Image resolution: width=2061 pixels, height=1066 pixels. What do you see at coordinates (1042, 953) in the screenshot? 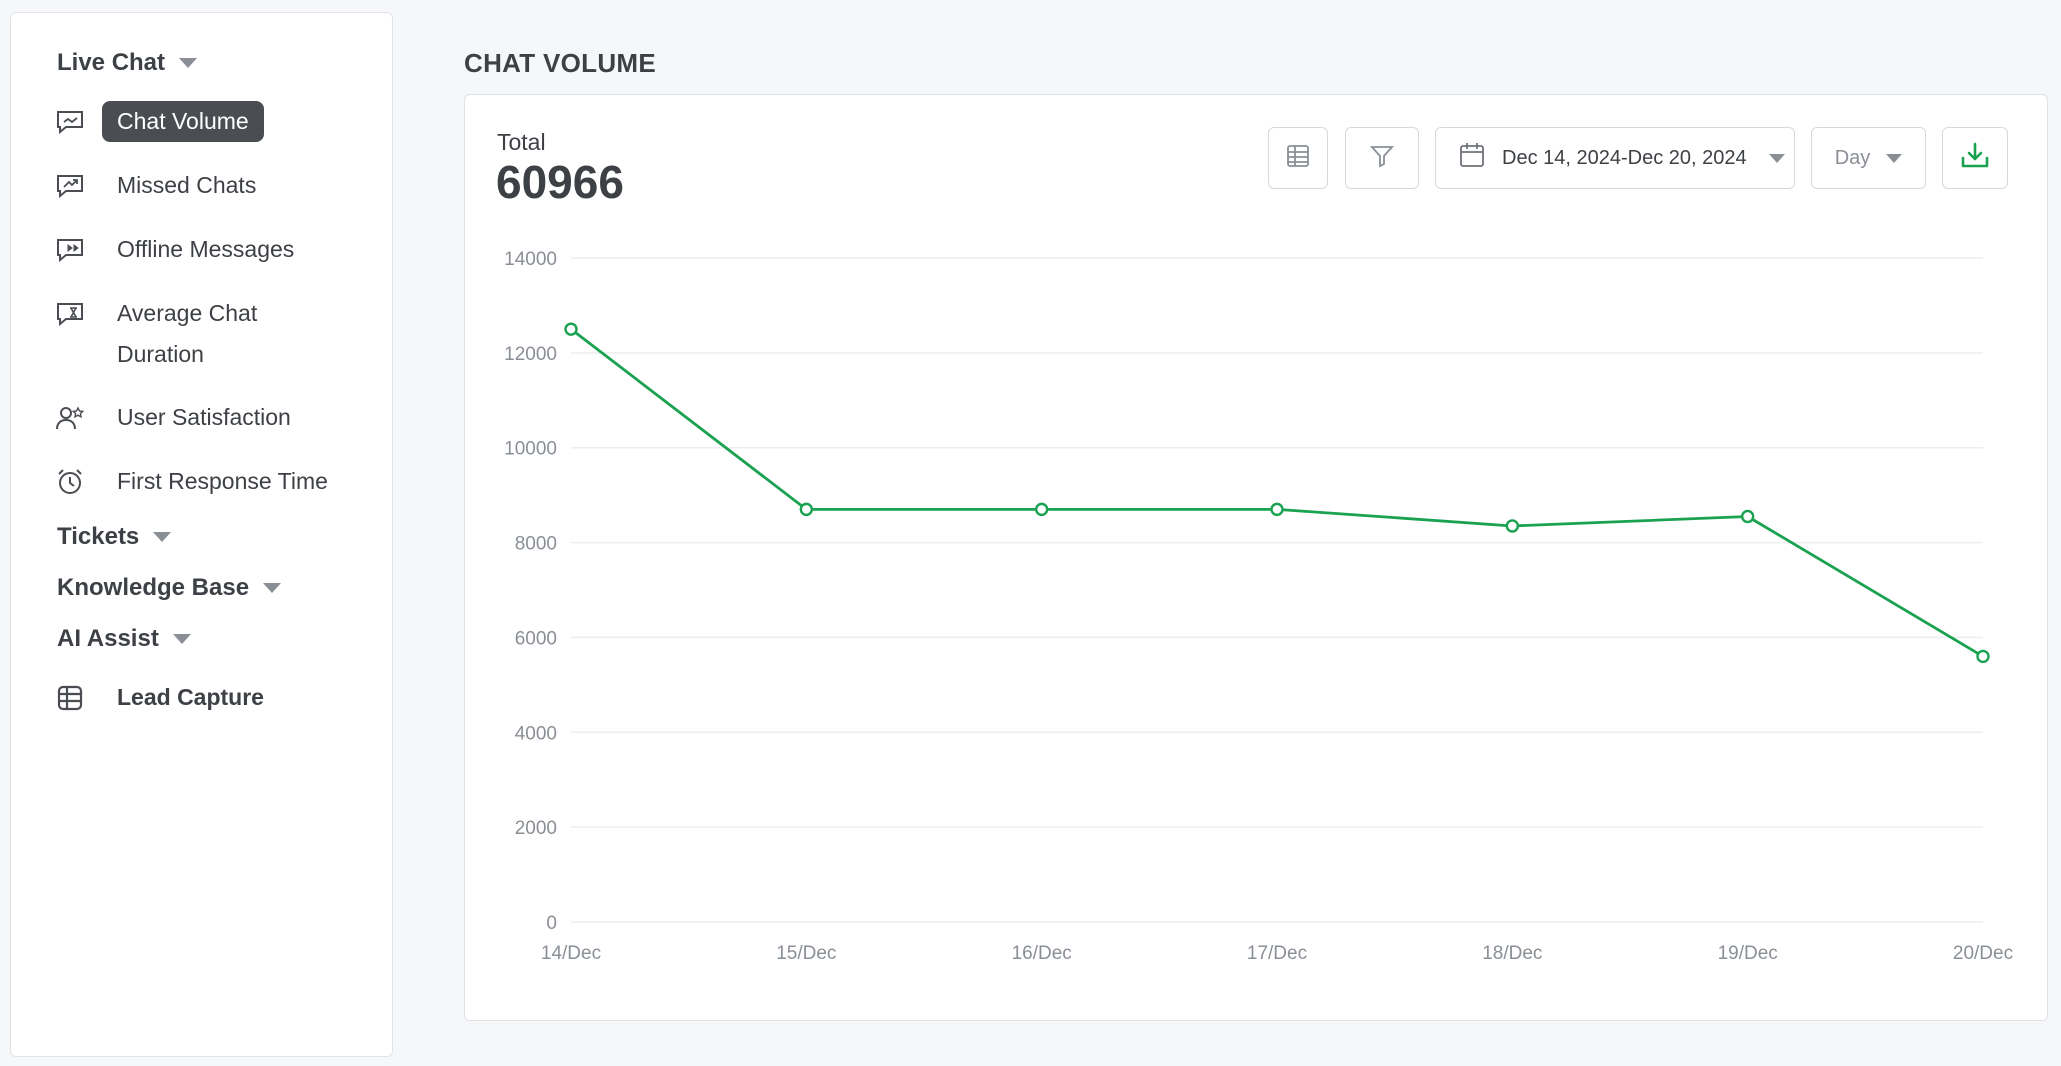
I see `x-tick-label: 16/Dec` at bounding box center [1042, 953].